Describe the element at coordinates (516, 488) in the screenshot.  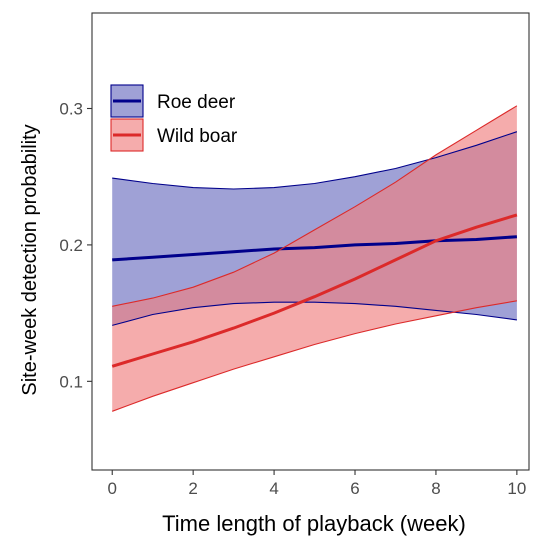
I see `x-tick-label: 10` at that location.